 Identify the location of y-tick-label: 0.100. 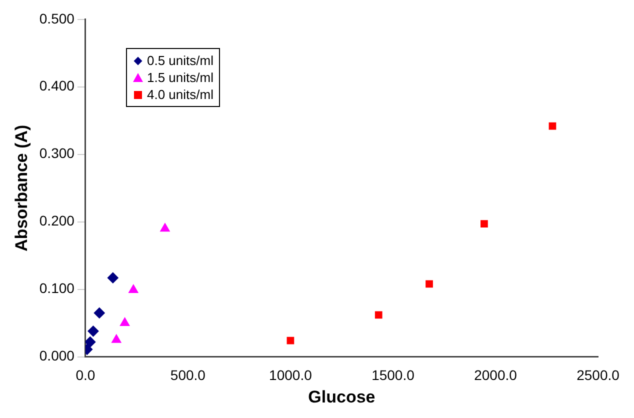
(57, 288).